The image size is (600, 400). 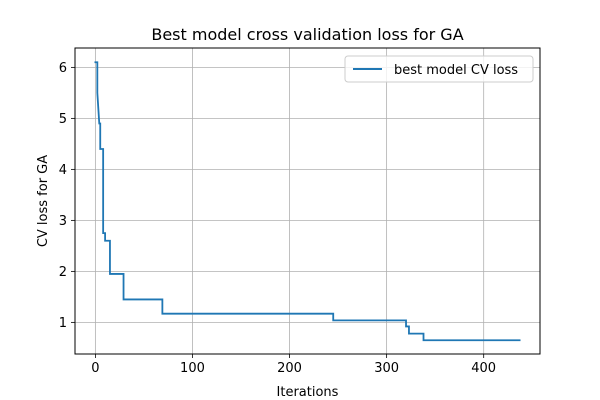 I want to click on x-tick-label: 400, so click(x=483, y=368).